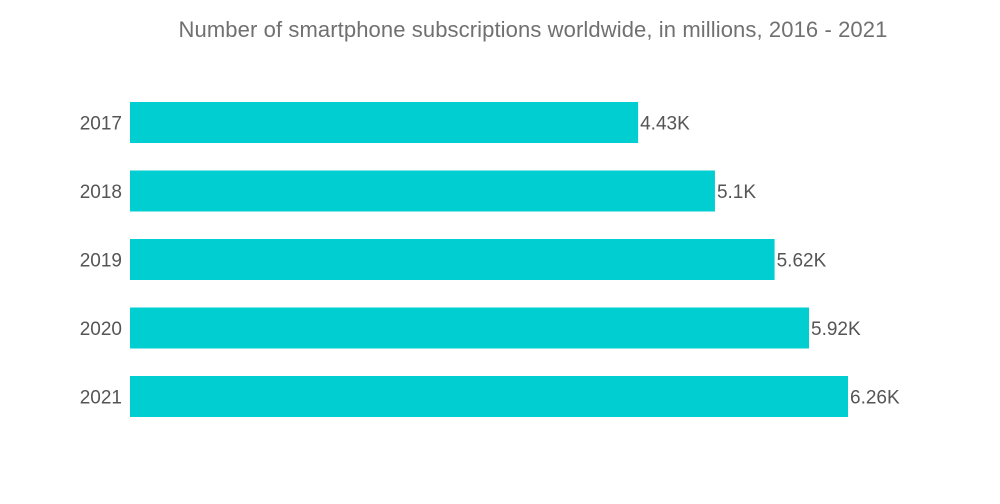 This screenshot has height=504, width=1000. What do you see at coordinates (422, 191) in the screenshot?
I see `bar-2018` at bounding box center [422, 191].